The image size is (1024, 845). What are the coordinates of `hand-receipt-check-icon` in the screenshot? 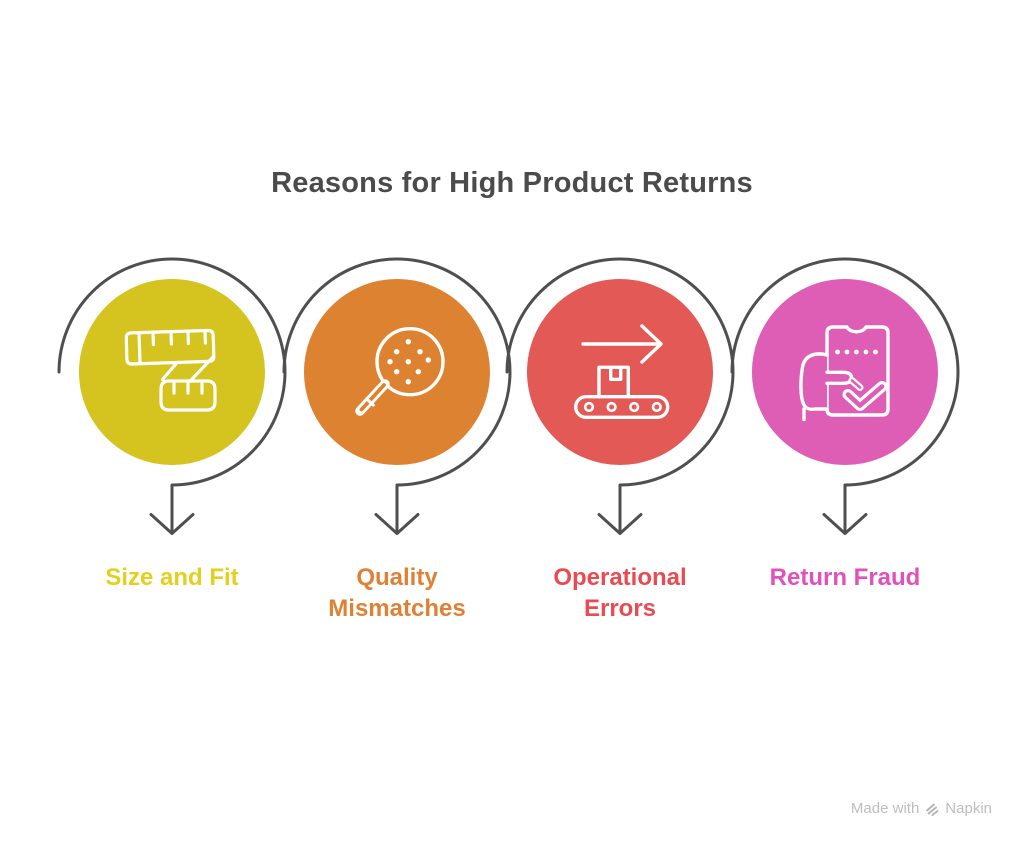 It's located at (844, 373).